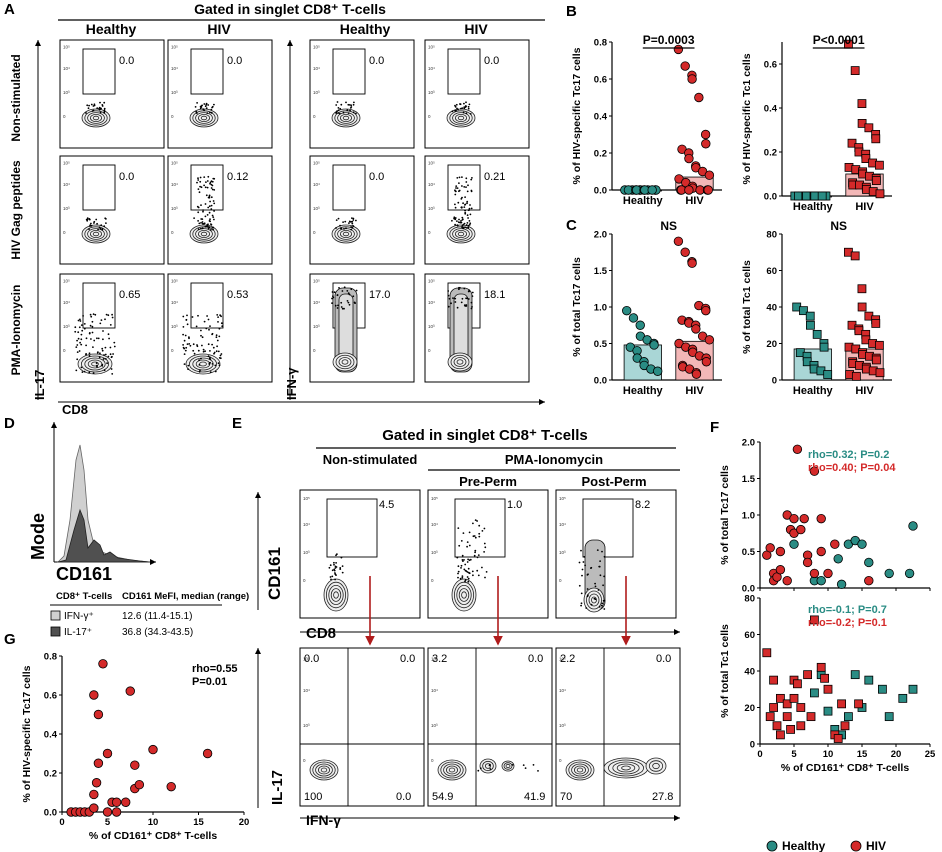 The height and width of the screenshot is (852, 942). I want to click on y-tick-label: 0.4, so click(601, 117).